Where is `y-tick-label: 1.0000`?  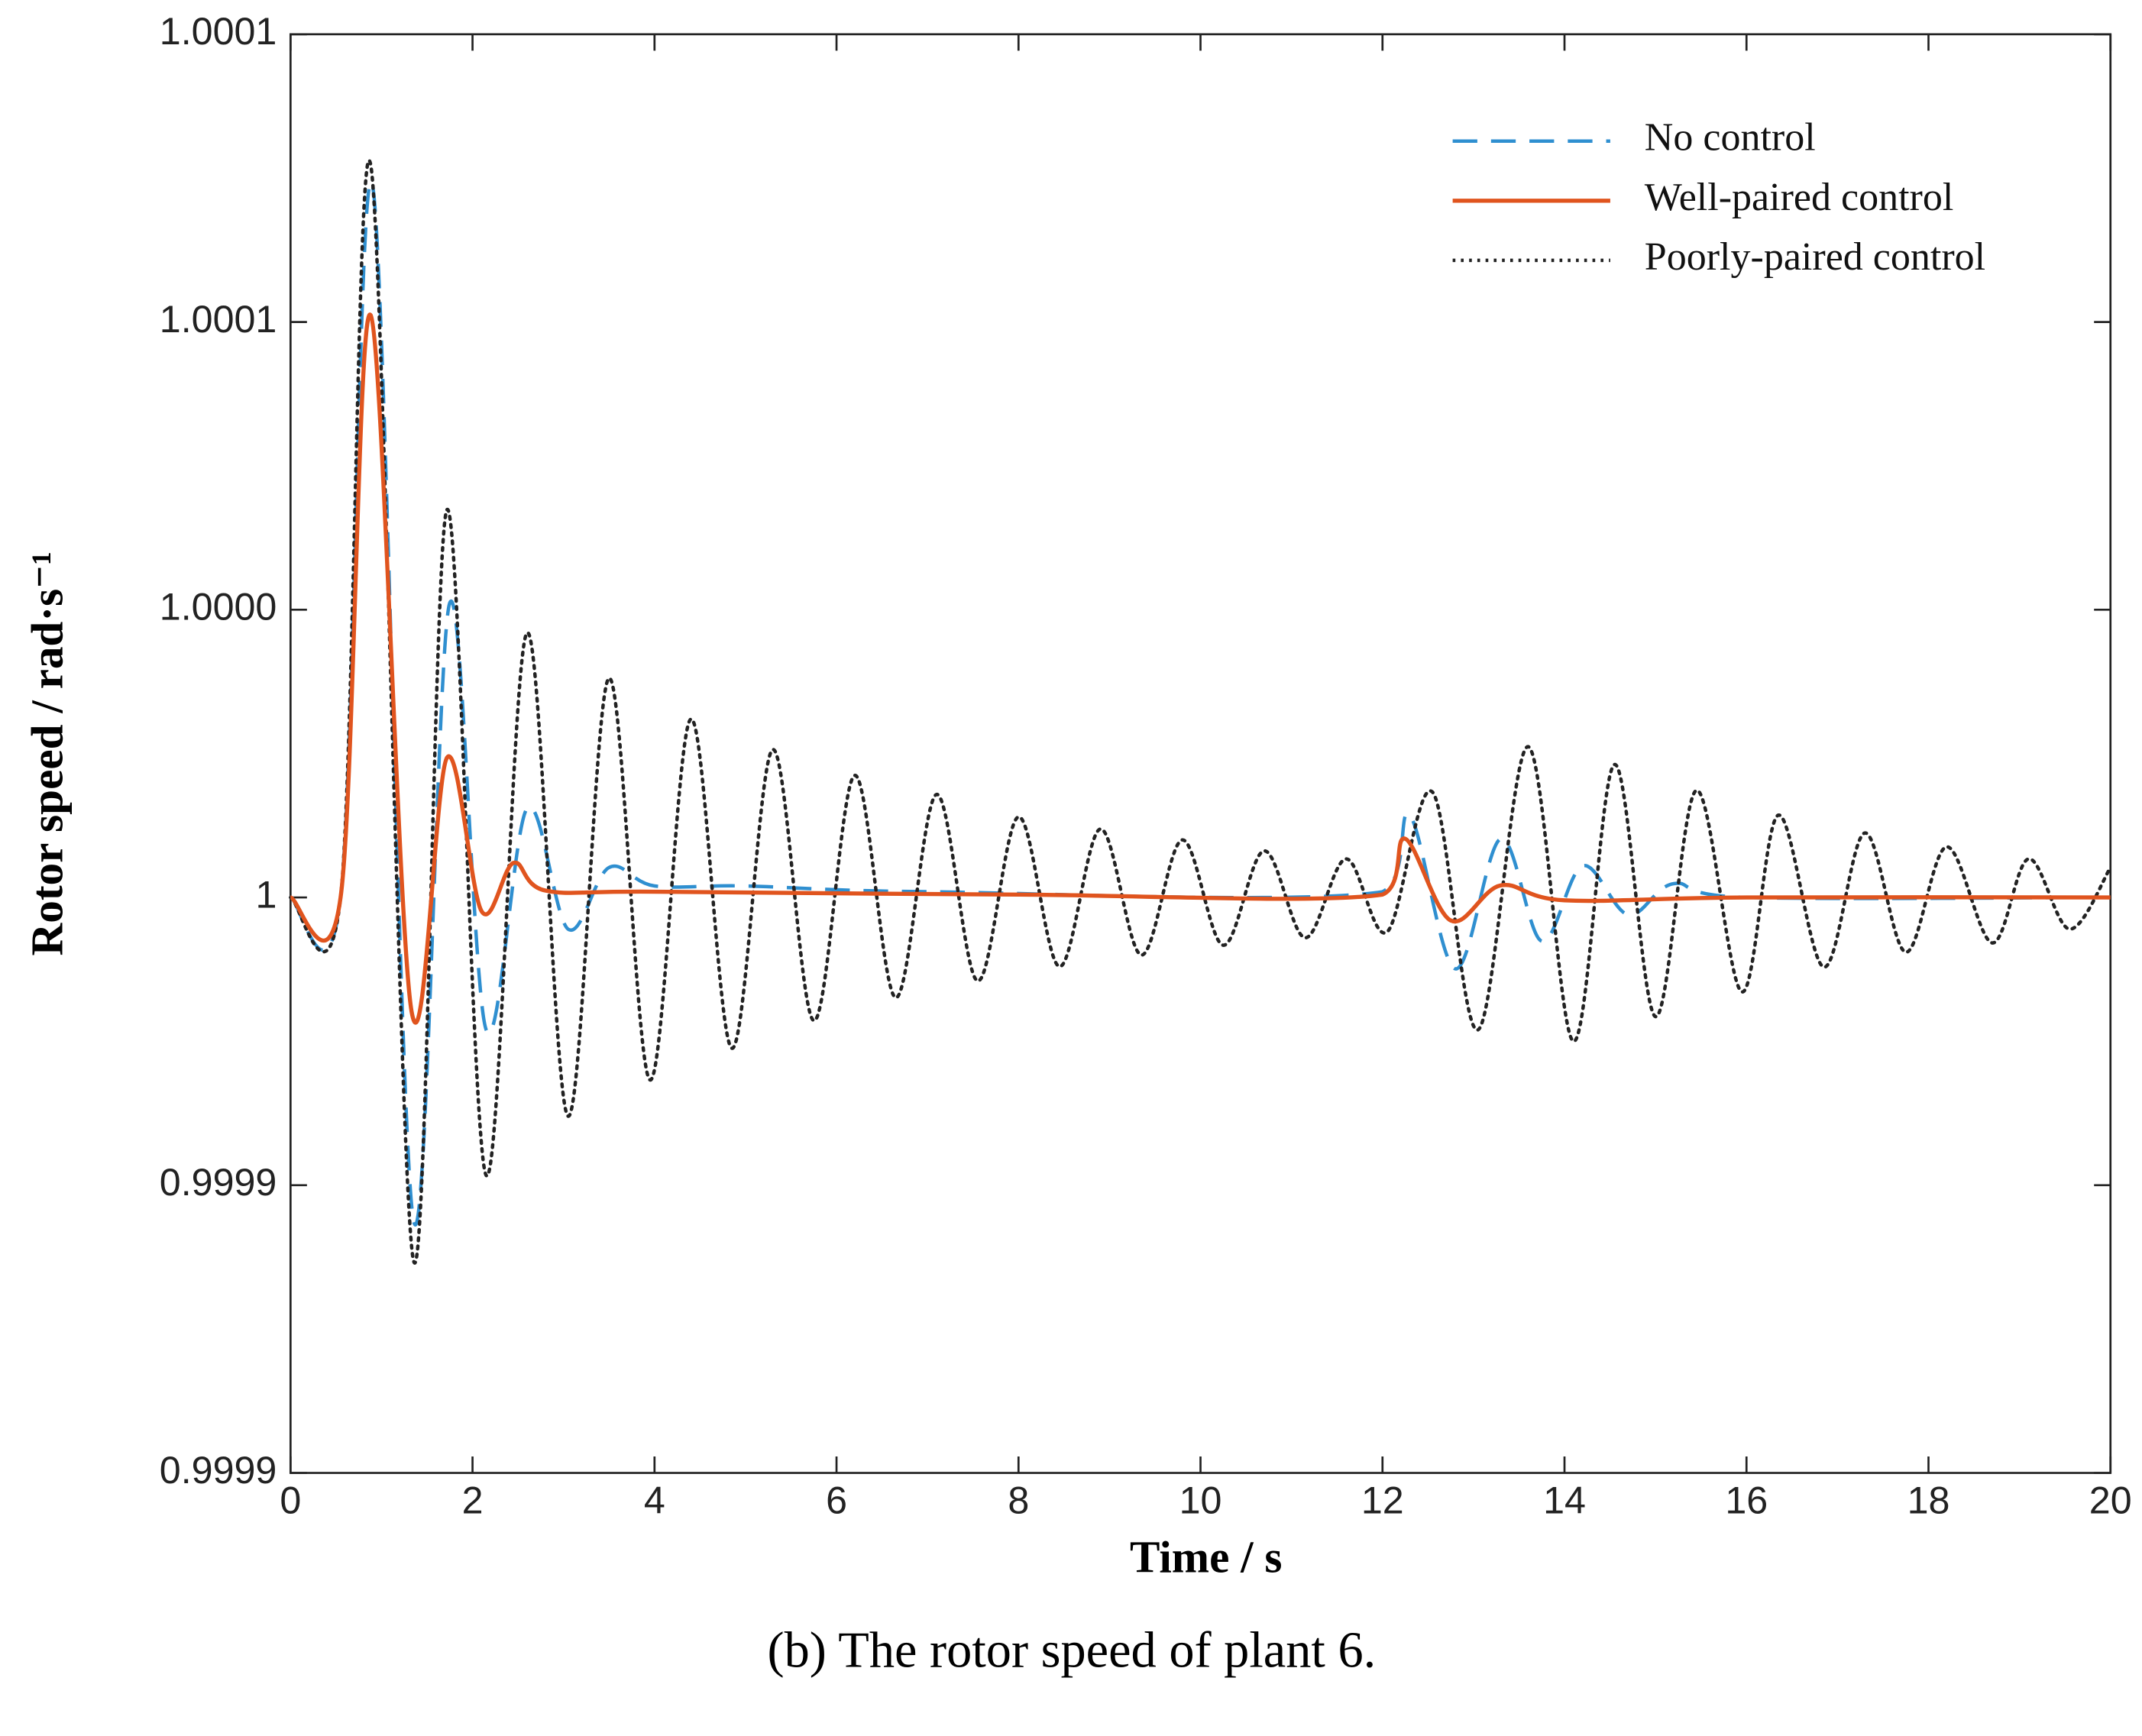
y-tick-label: 1.0000 is located at coordinates (218, 607).